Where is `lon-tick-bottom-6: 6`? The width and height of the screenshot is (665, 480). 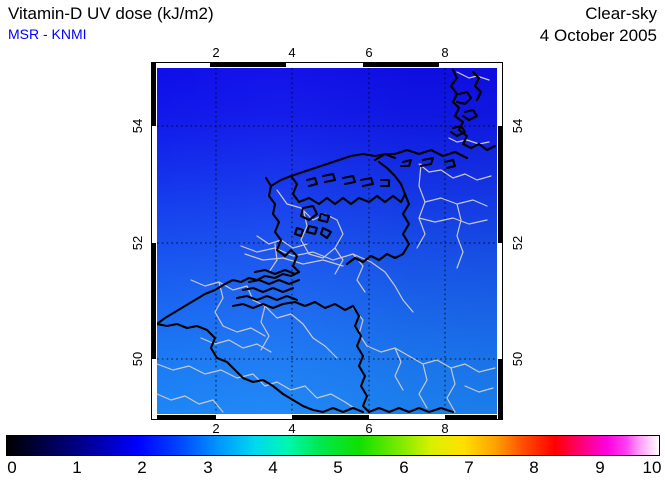
lon-tick-bottom-6: 6 is located at coordinates (369, 428).